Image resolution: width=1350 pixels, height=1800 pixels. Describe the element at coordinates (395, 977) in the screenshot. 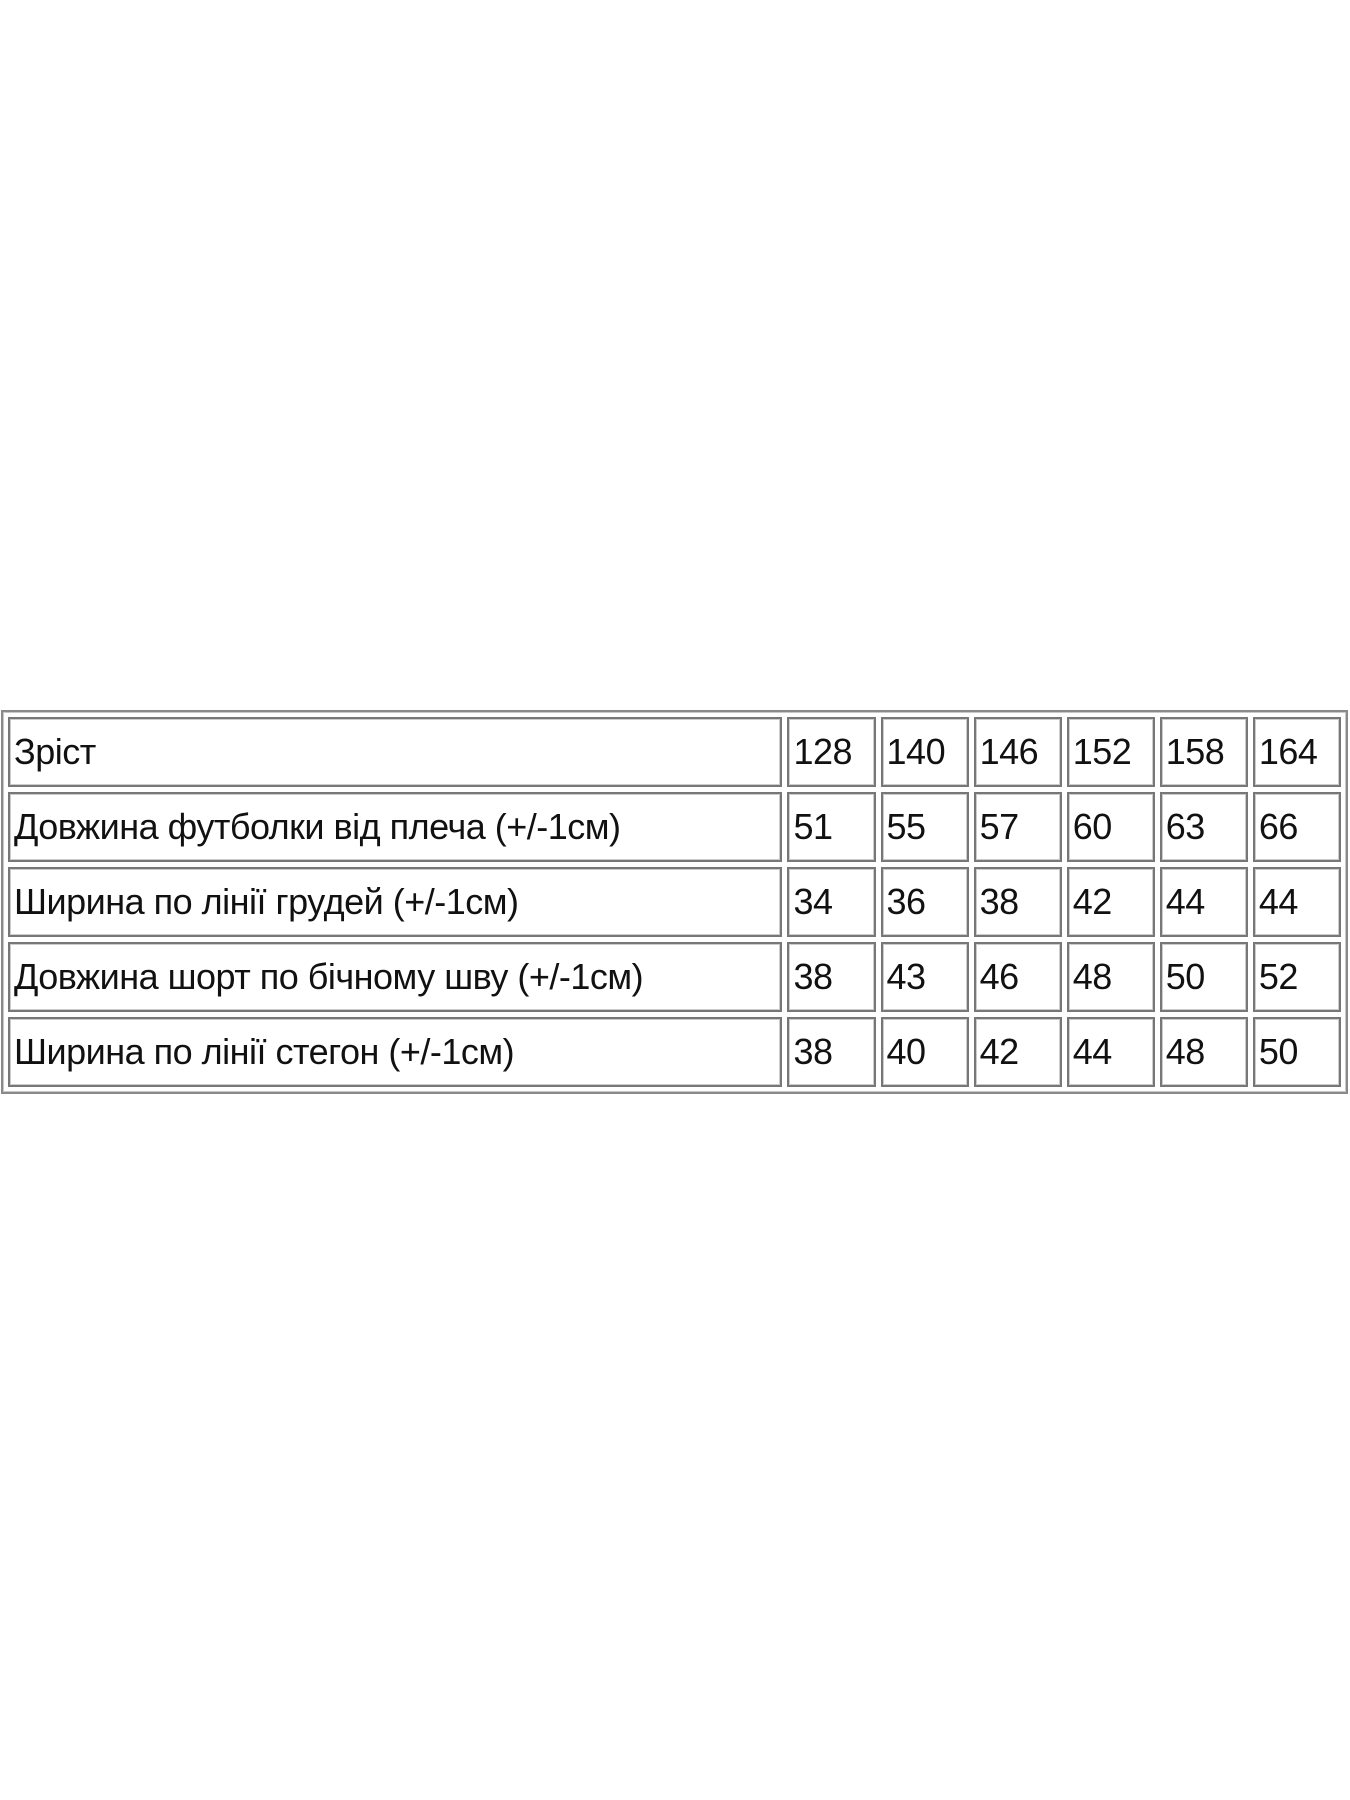

I see `row-label: Довжина шорт по бічному шву (+/-1см)` at that location.